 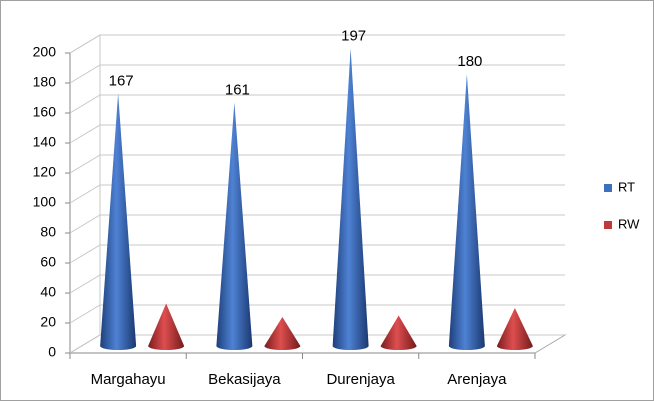 I want to click on x-tick-label: Arenjaya, so click(x=477, y=379).